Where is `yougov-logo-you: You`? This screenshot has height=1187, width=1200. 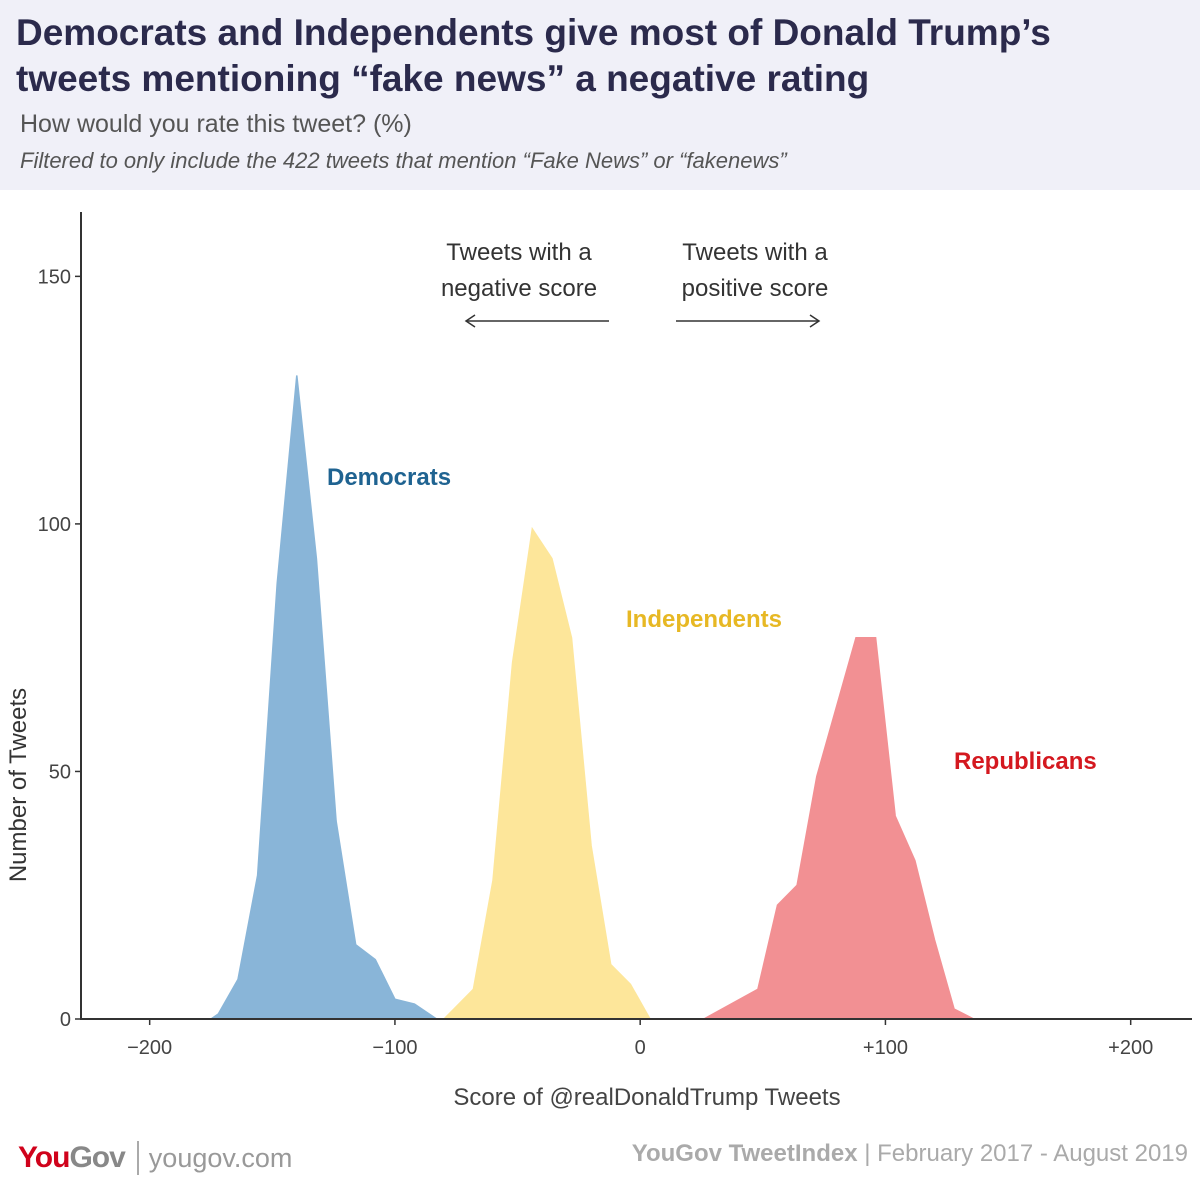
yougov-logo-you: You is located at coordinates (44, 1157).